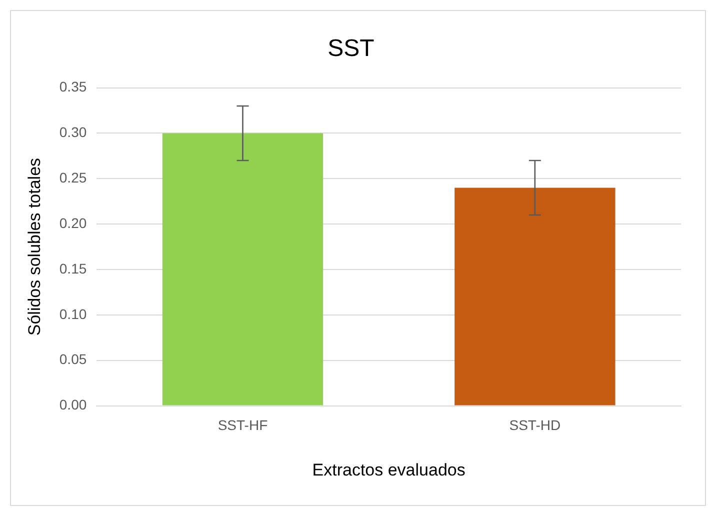 The width and height of the screenshot is (716, 511). Describe the element at coordinates (73, 86) in the screenshot. I see `y-tick-label: 0.35` at that location.